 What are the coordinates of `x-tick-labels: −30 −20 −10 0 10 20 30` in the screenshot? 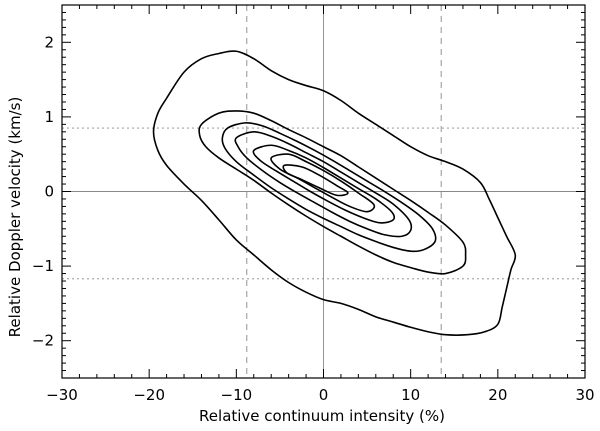 It's located at (320, 395).